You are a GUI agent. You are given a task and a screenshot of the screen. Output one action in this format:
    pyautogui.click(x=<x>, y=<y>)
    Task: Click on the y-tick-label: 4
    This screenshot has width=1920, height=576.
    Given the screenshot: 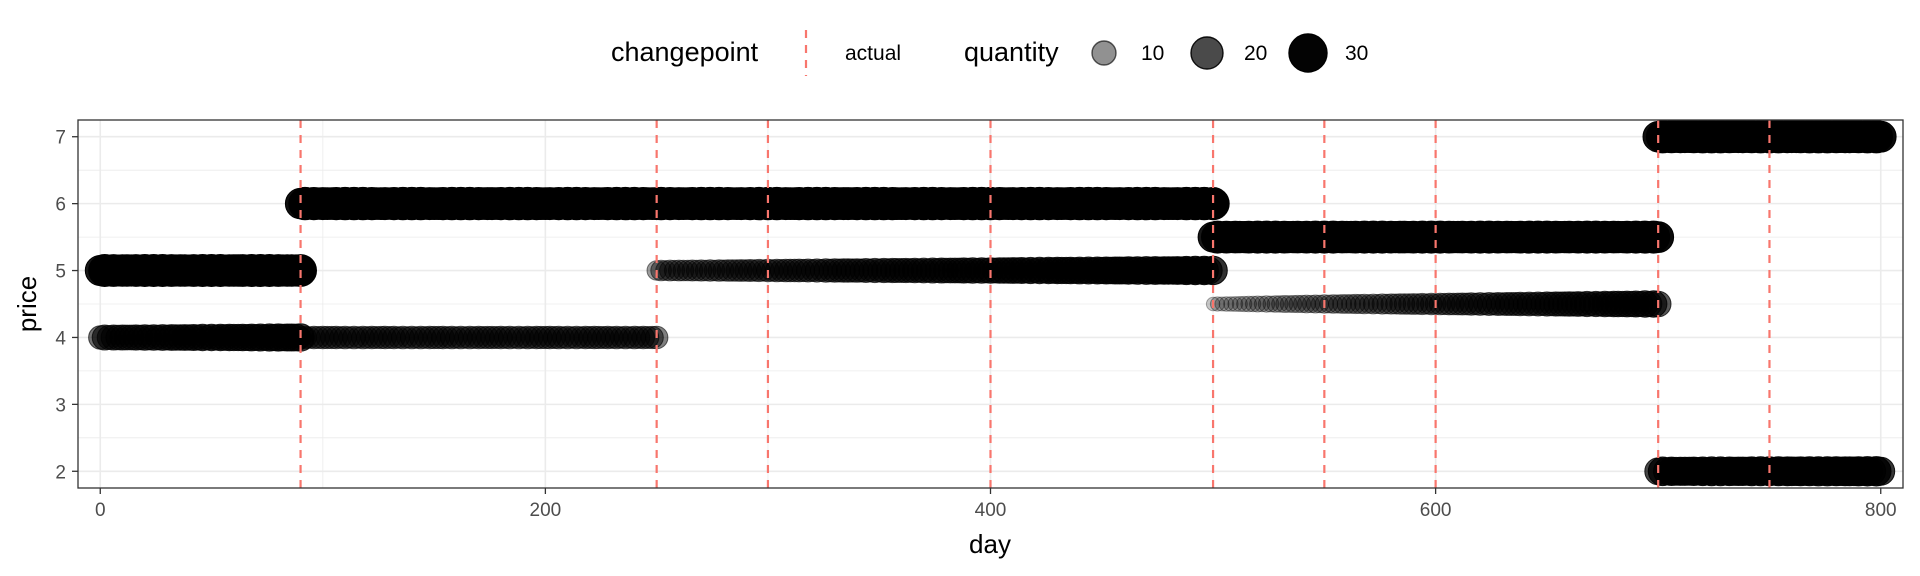 What is the action you would take?
    pyautogui.click(x=60, y=338)
    